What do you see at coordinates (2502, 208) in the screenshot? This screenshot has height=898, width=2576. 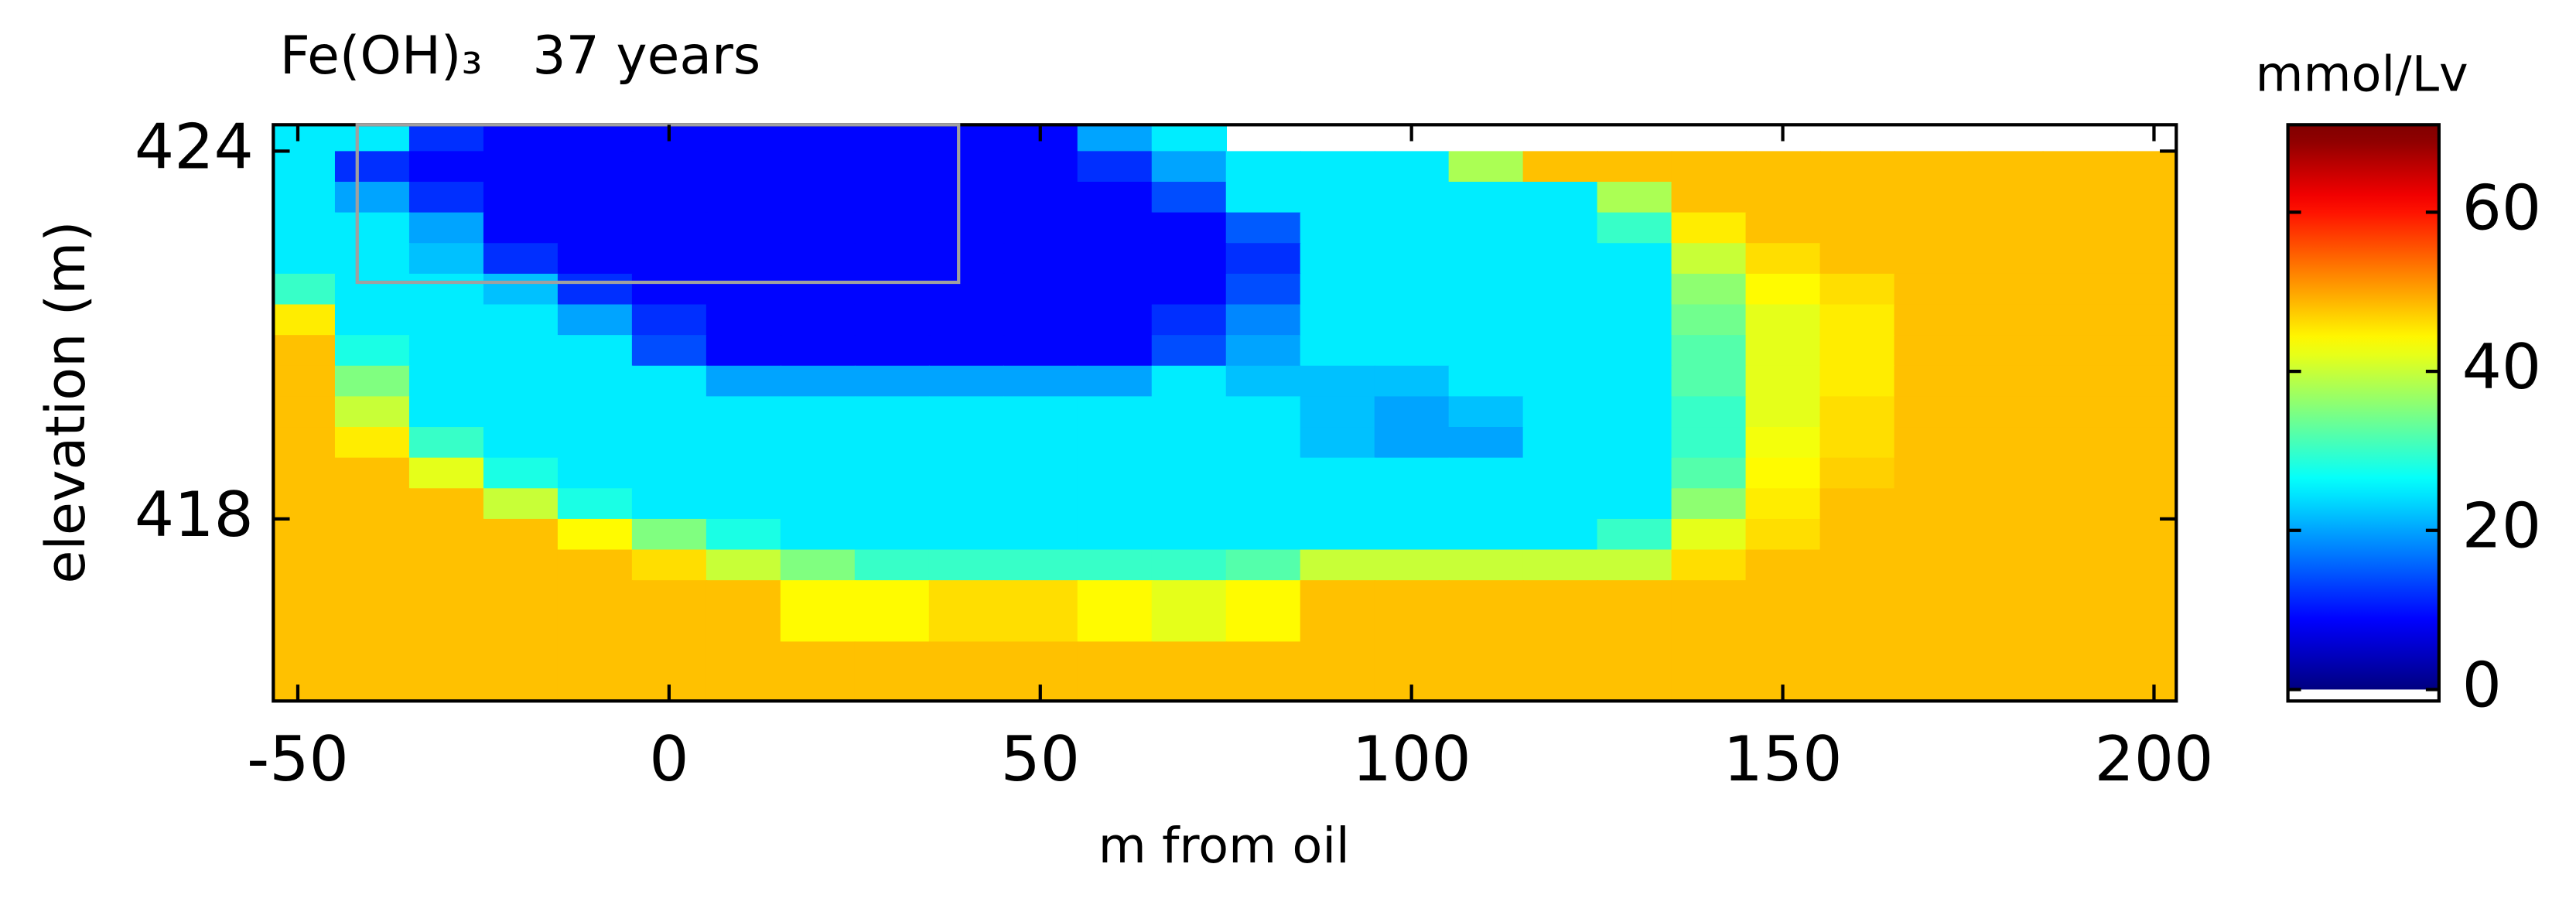 I see `colorbar-tick-label: 60` at bounding box center [2502, 208].